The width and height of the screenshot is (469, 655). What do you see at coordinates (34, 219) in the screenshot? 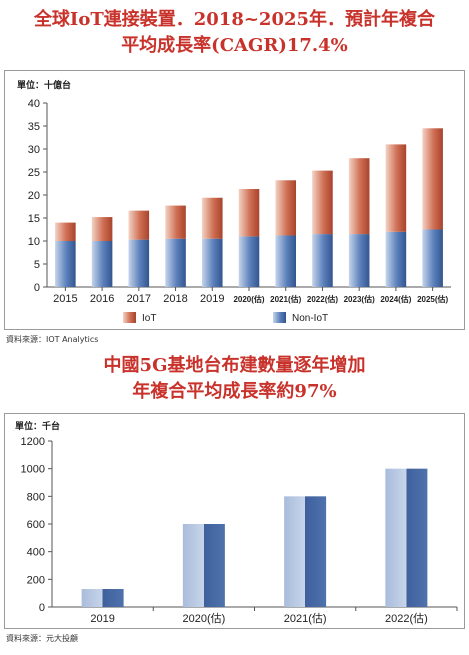
I see `chart1-y-tick-label: 15` at bounding box center [34, 219].